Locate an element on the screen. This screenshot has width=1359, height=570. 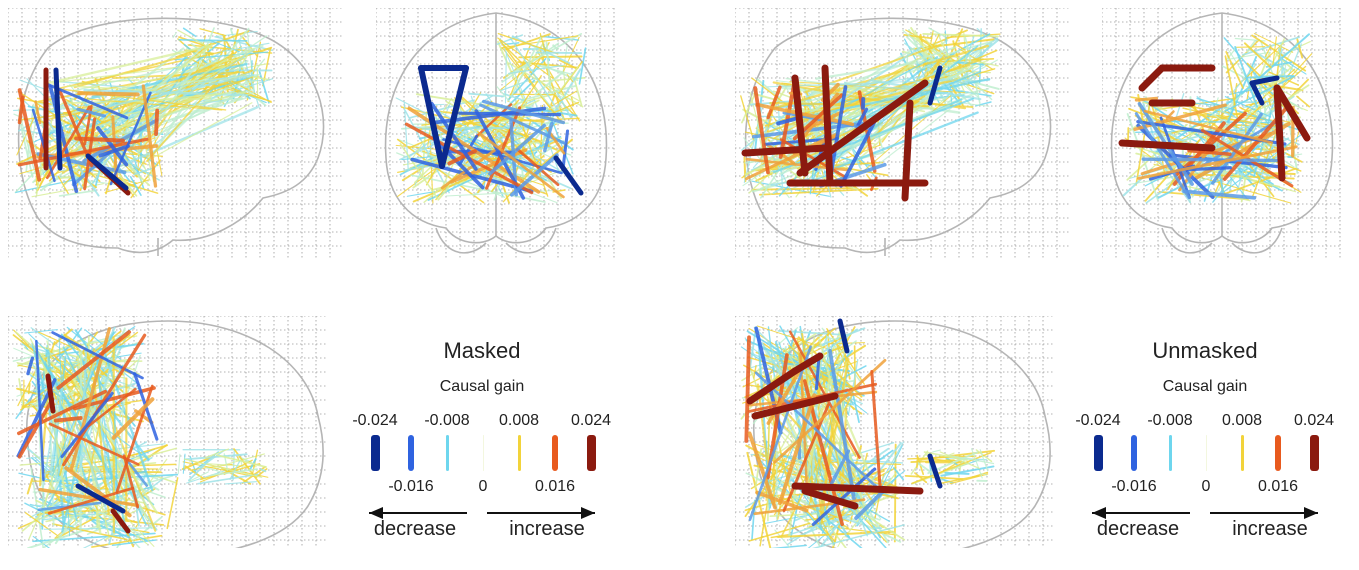
brain-coronal-unmasked is located at coordinates (1222, 133).